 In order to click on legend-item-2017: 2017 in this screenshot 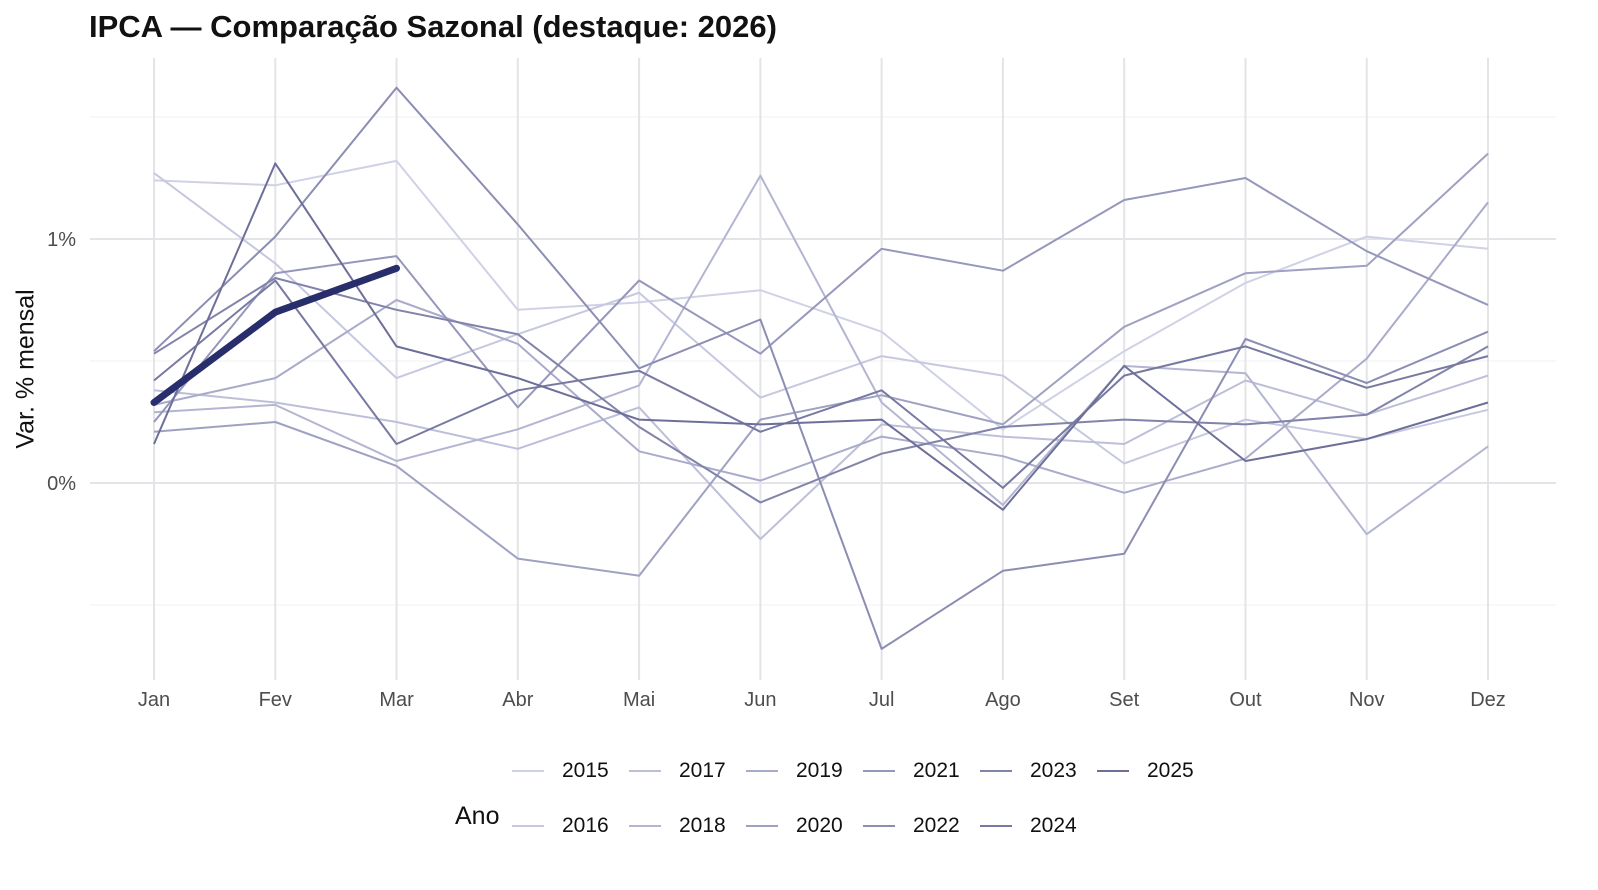, I will do `click(677, 771)`.